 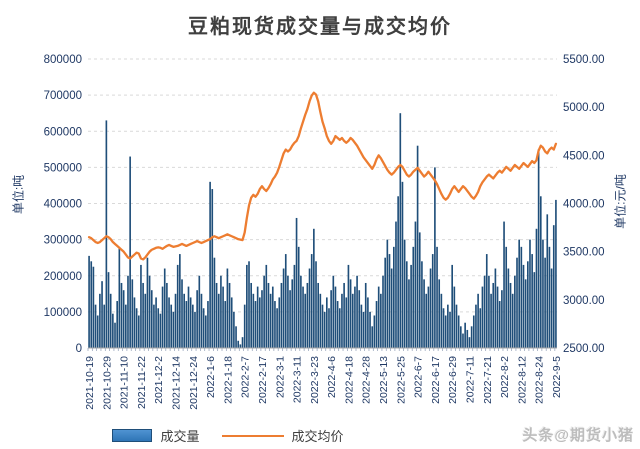 What do you see at coordinates (384, 380) in the screenshot?
I see `svg-text: 2022-5-13` at bounding box center [384, 380].